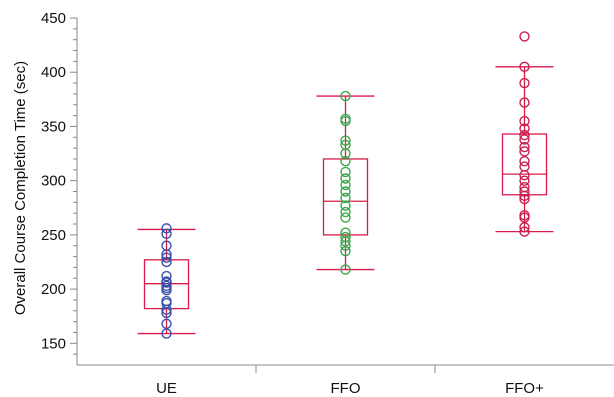 This screenshot has width=614, height=397. I want to click on x-tick-label: FFO, so click(346, 388).